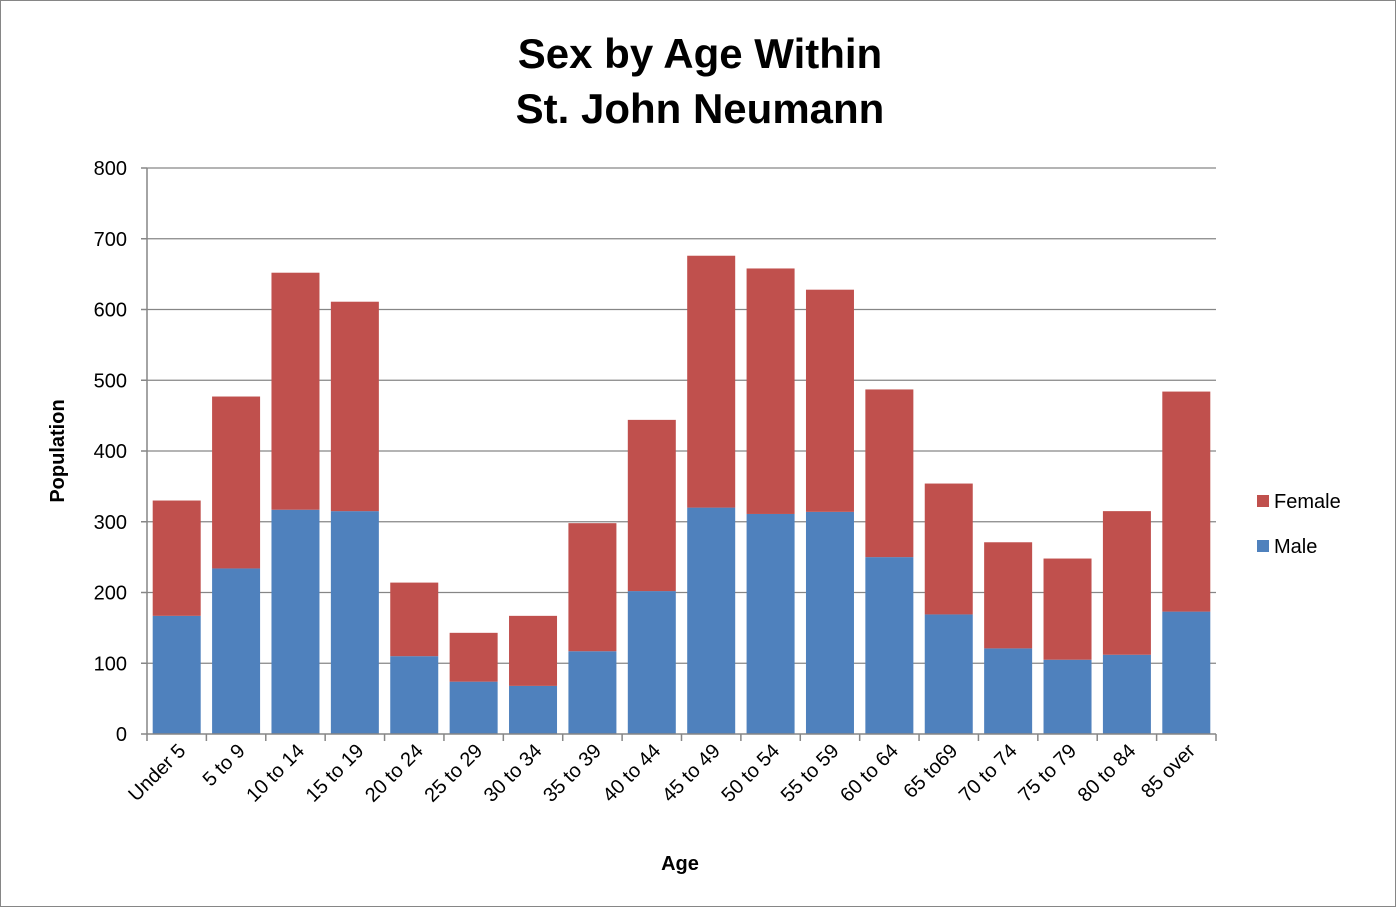 The height and width of the screenshot is (907, 1396). What do you see at coordinates (931, 771) in the screenshot?
I see `x-tick-label: 65 to69` at bounding box center [931, 771].